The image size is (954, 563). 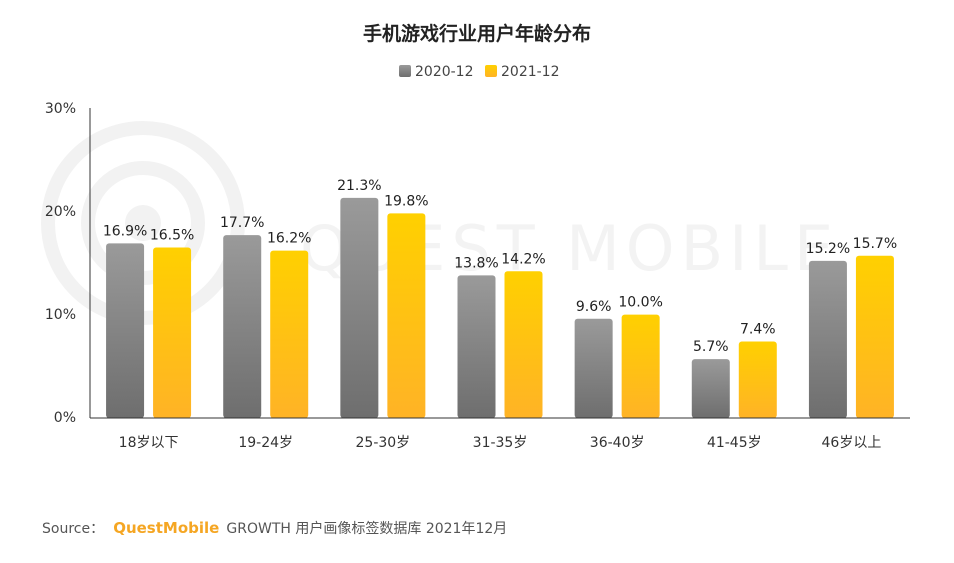 I want to click on legend-item-2020: 2020-12, so click(x=436, y=72).